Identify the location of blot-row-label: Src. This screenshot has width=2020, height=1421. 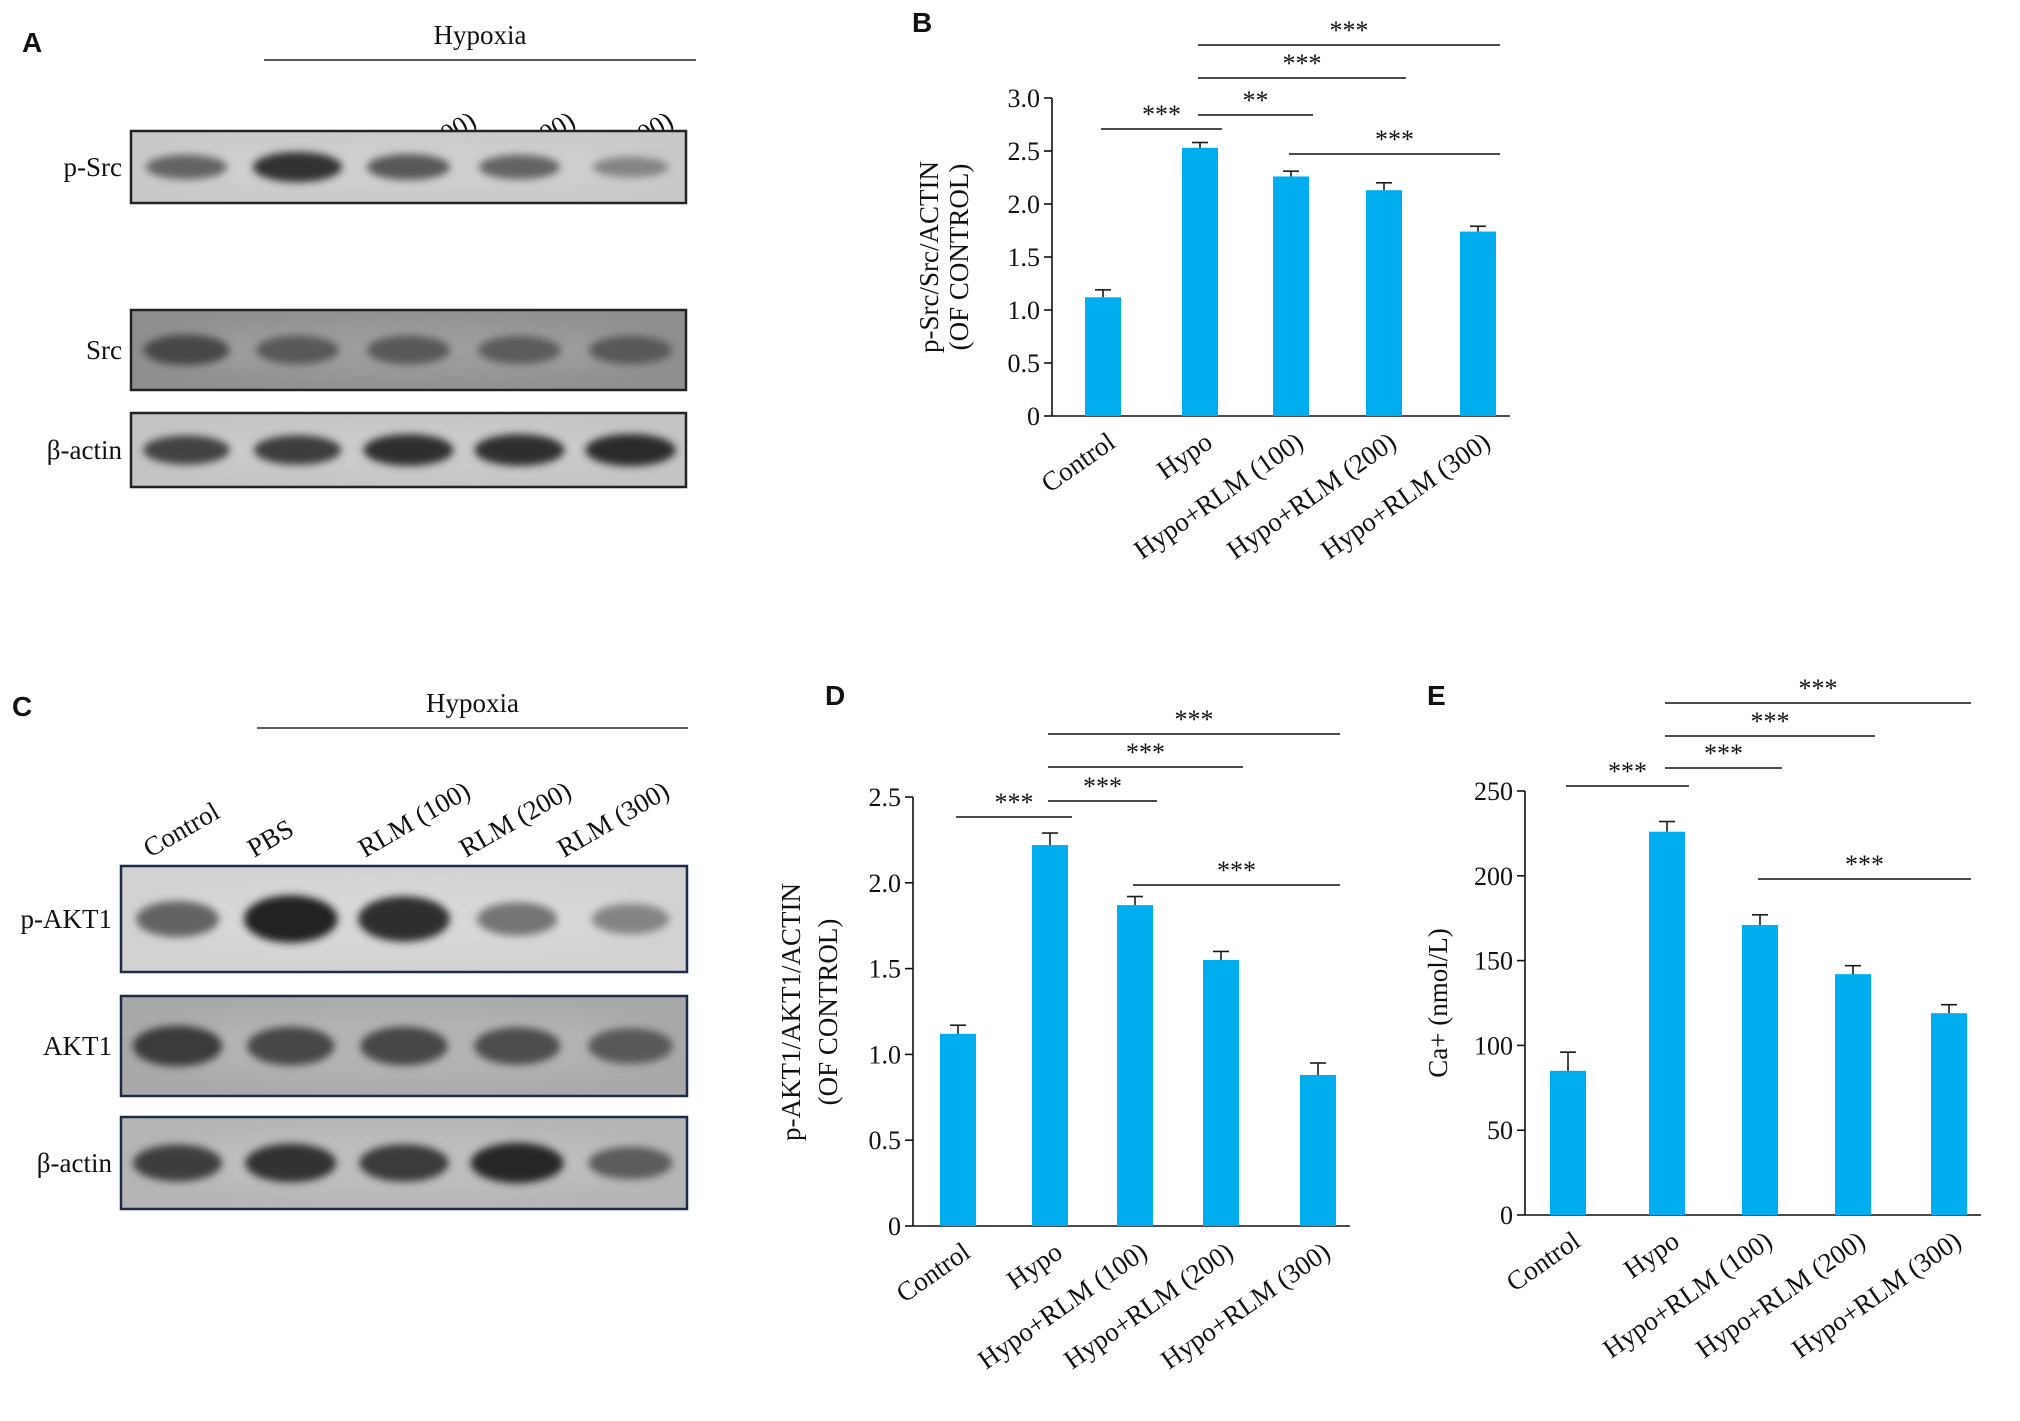
(104, 350).